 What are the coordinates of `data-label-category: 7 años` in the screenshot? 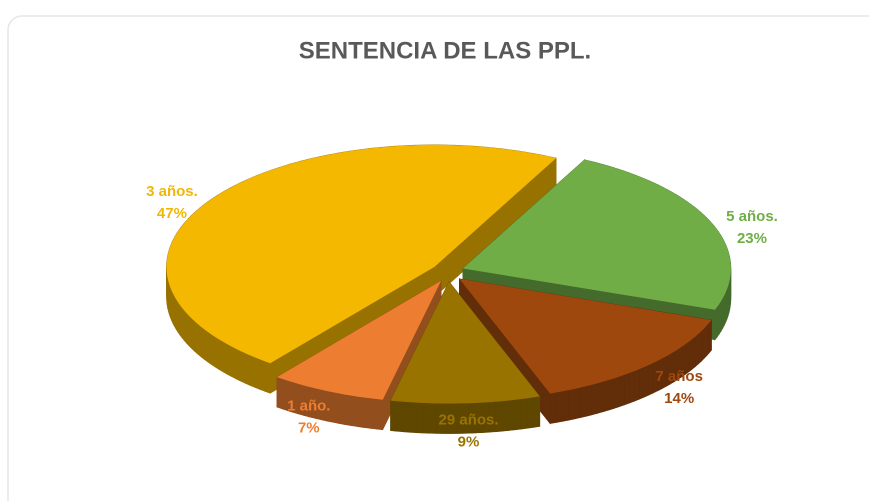 It's located at (679, 376).